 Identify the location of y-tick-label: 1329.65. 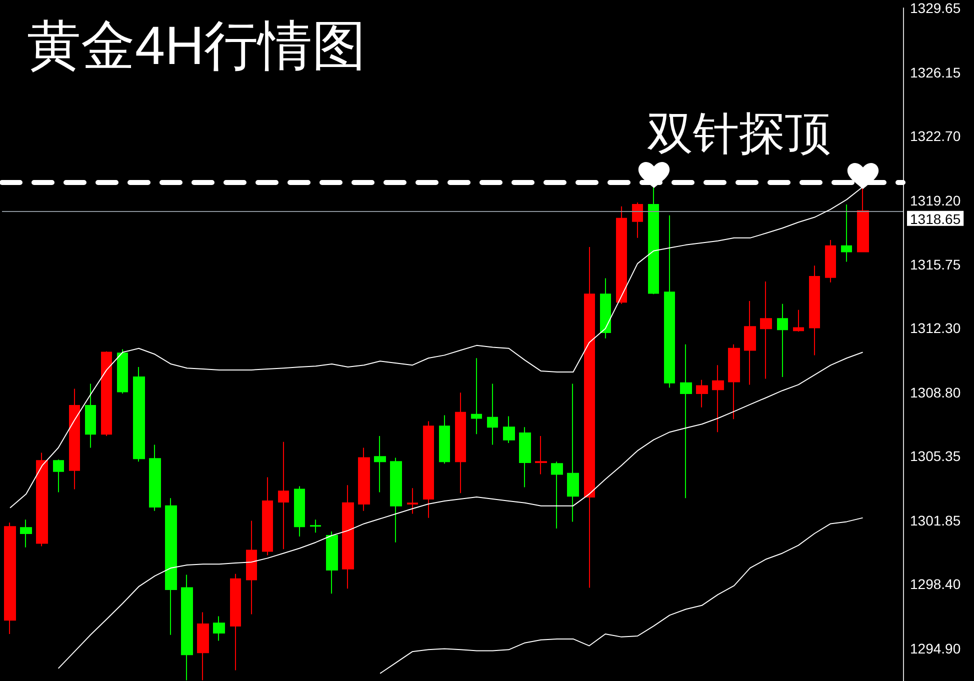
(935, 8).